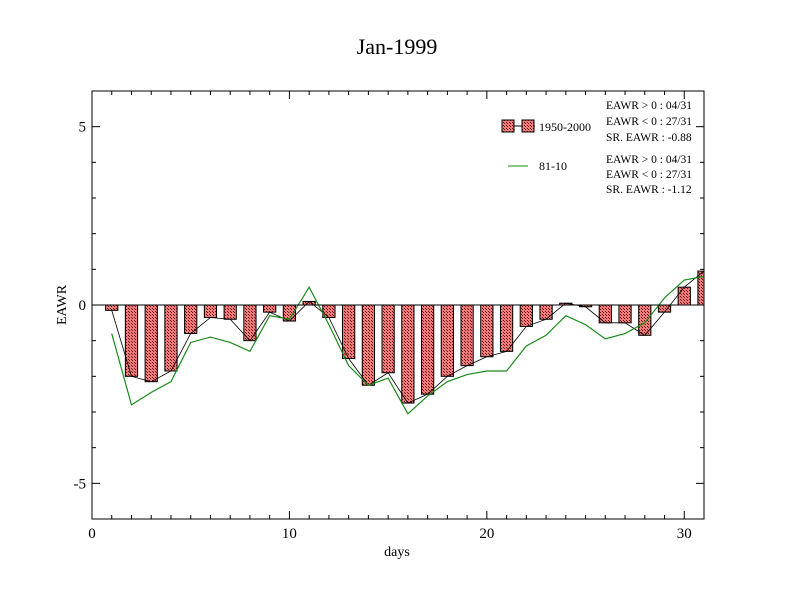 This screenshot has height=612, width=792. Describe the element at coordinates (649, 175) in the screenshot. I see `stat-line-negative: EAWR < 0 : 27/31` at that location.